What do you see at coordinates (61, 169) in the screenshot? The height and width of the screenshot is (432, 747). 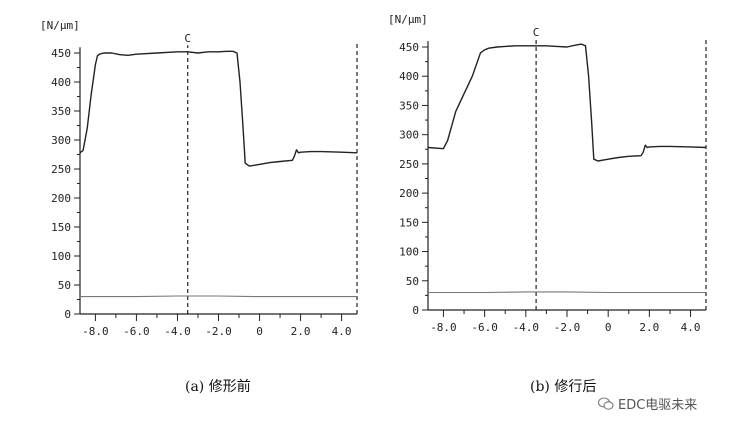 I see `chart-a-y-tick-label: 250` at bounding box center [61, 169].